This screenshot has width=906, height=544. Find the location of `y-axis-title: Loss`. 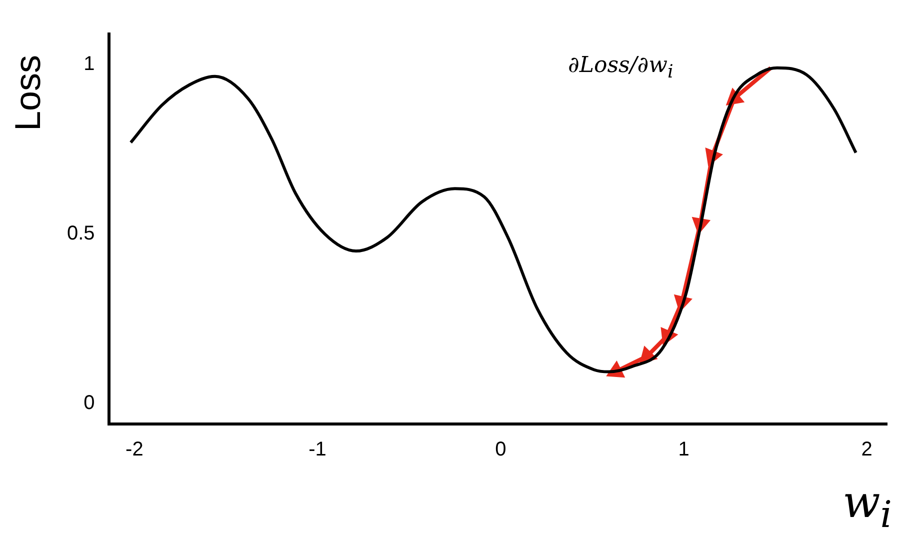

y-axis-title: Loss is located at coordinates (28, 93).